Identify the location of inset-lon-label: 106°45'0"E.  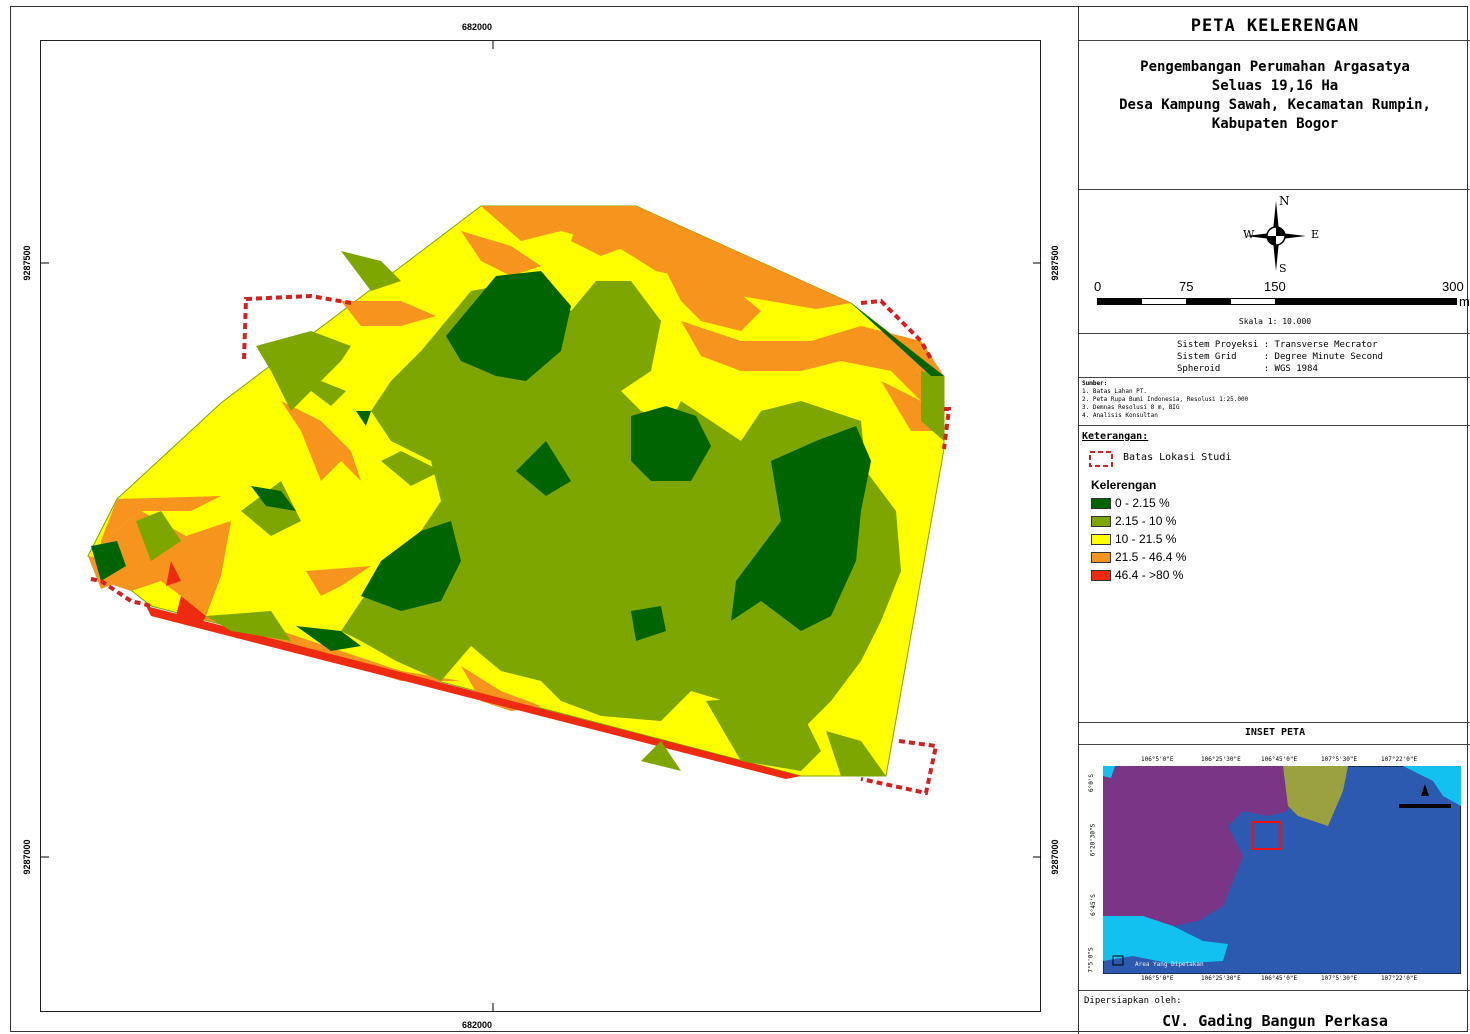
(1279, 759).